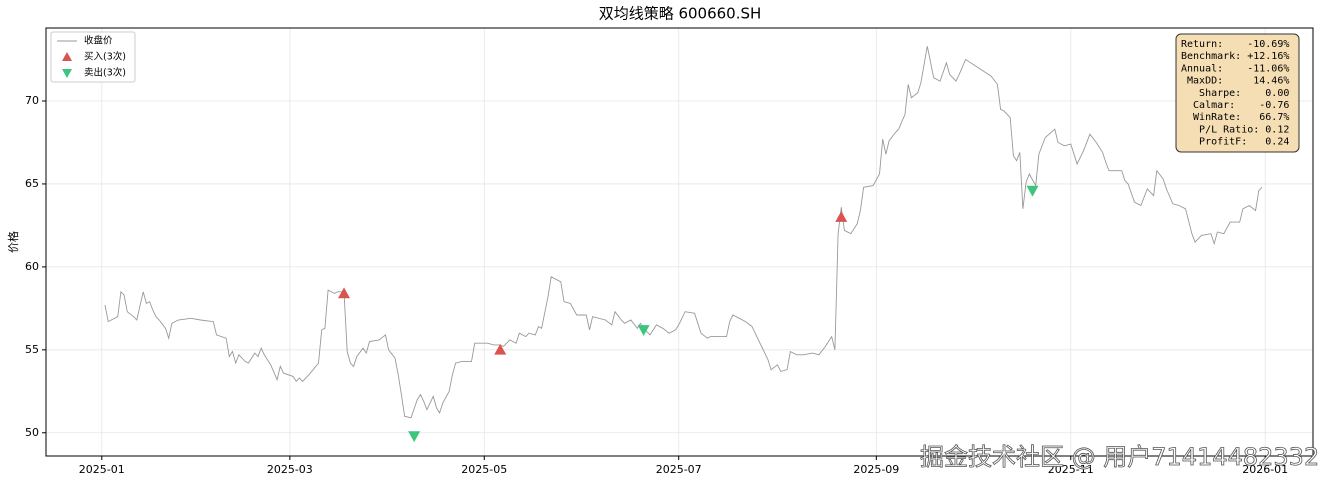  Describe the element at coordinates (1235, 68) in the screenshot. I see `stats-line: Annual: -11.06%` at that location.